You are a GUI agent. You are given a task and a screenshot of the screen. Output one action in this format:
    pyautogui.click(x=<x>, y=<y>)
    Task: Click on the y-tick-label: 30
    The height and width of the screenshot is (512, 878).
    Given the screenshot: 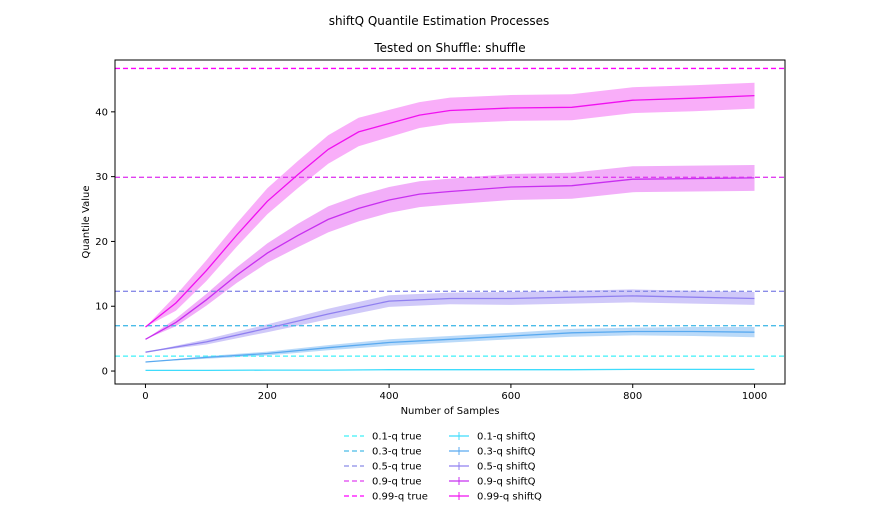 What is the action you would take?
    pyautogui.click(x=101, y=177)
    